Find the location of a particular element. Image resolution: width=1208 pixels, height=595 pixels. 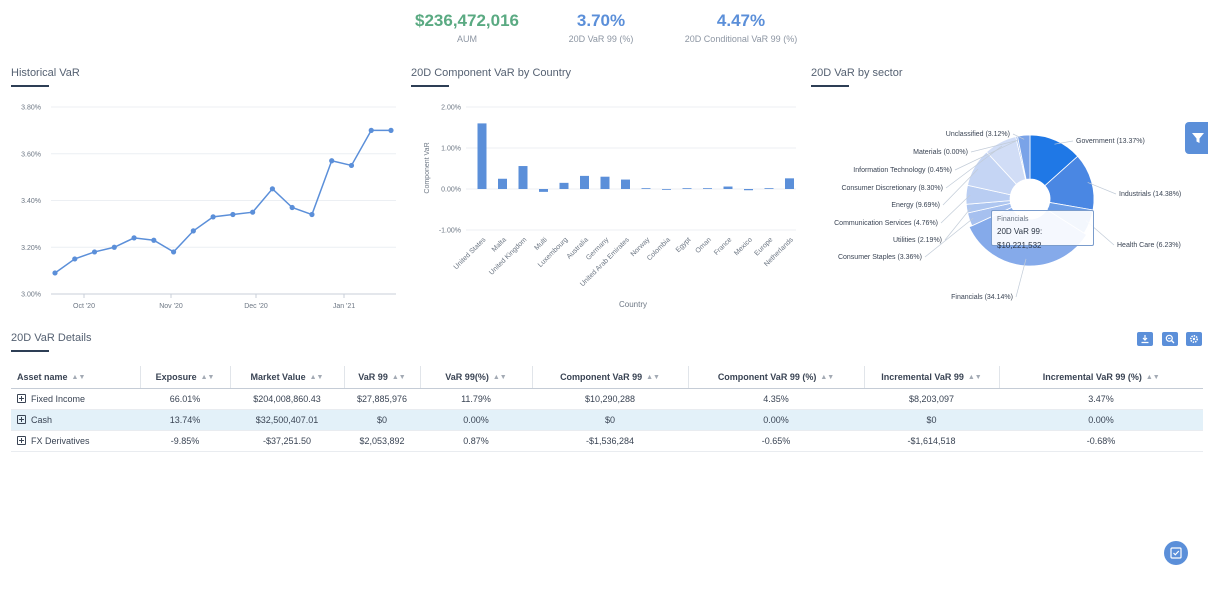

table-cell: $8,203,097 is located at coordinates (931, 399).